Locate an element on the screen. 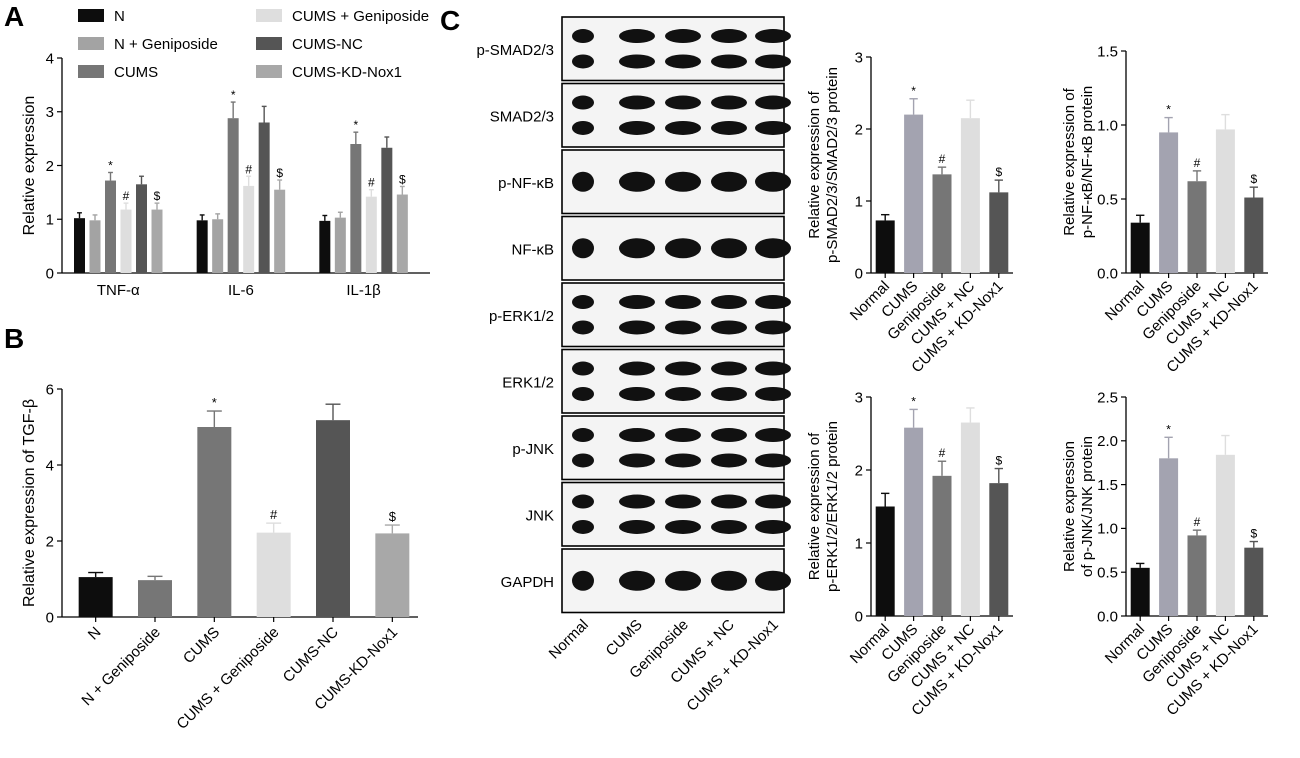 The width and height of the screenshot is (1300, 758). blot-row: JNK is located at coordinates (658, 514).